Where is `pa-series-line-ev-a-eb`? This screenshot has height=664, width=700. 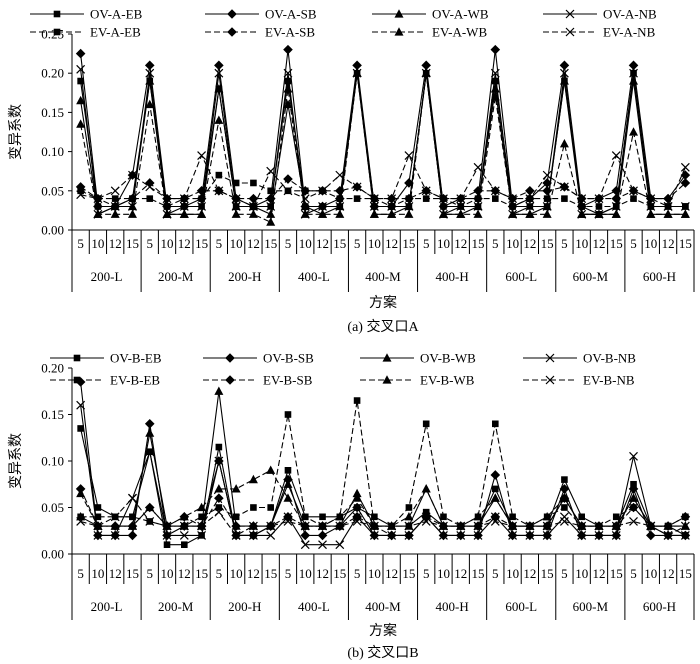
pa-series-line-ev-a-eb is located at coordinates (383, 191).